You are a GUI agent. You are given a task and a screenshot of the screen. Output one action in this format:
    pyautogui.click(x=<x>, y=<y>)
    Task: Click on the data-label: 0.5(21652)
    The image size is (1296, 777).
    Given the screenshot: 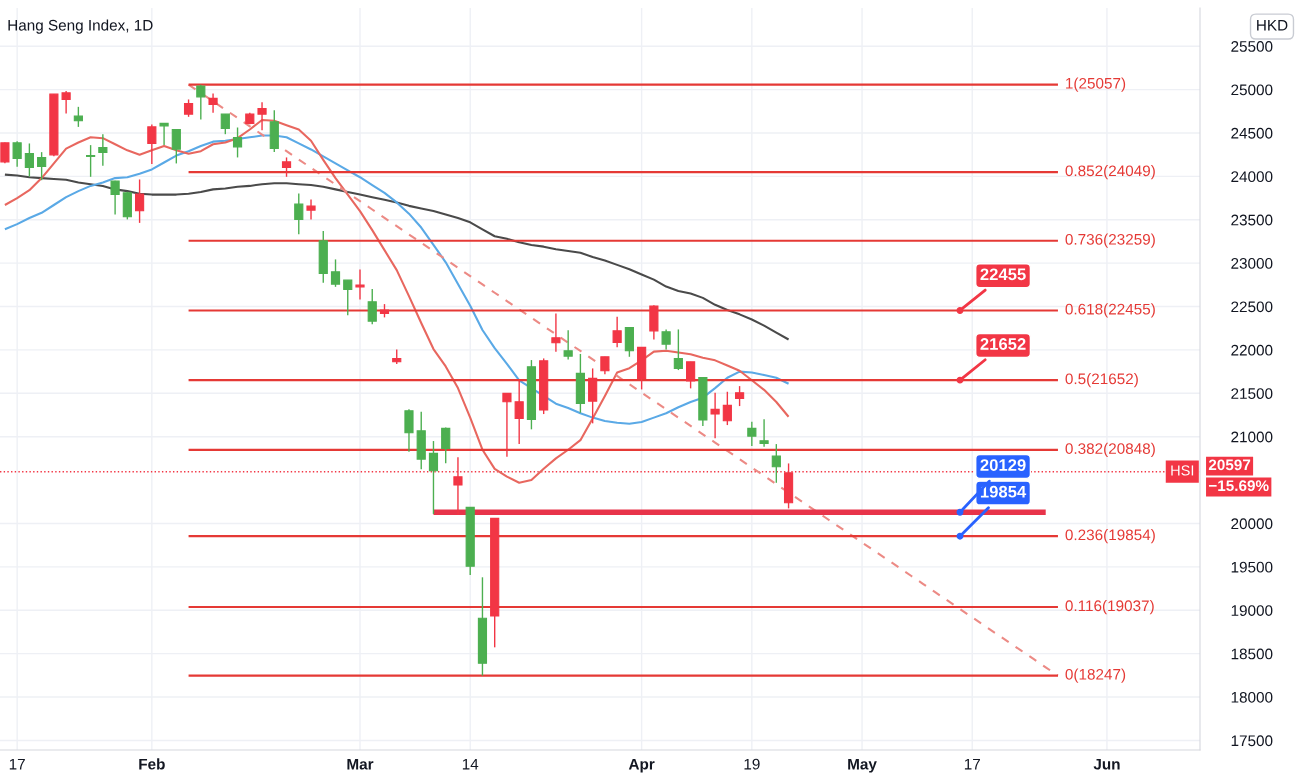 What is the action you would take?
    pyautogui.click(x=1101, y=380)
    